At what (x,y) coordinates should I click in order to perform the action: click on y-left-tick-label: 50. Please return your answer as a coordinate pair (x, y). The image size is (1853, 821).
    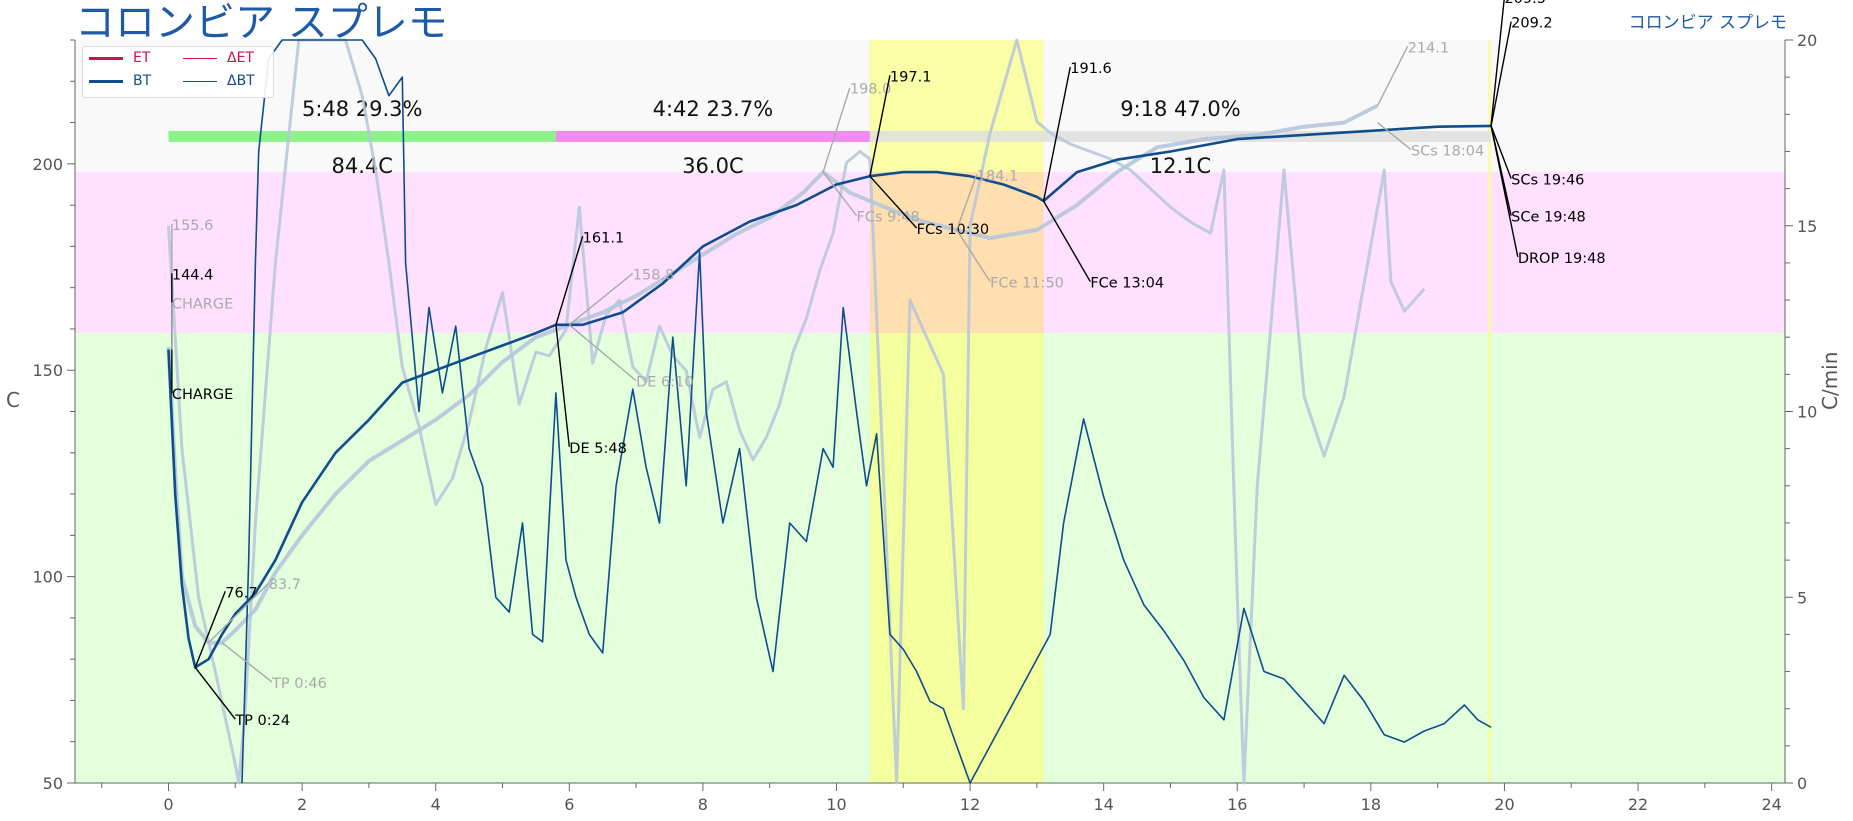
    Looking at the image, I should click on (53, 783).